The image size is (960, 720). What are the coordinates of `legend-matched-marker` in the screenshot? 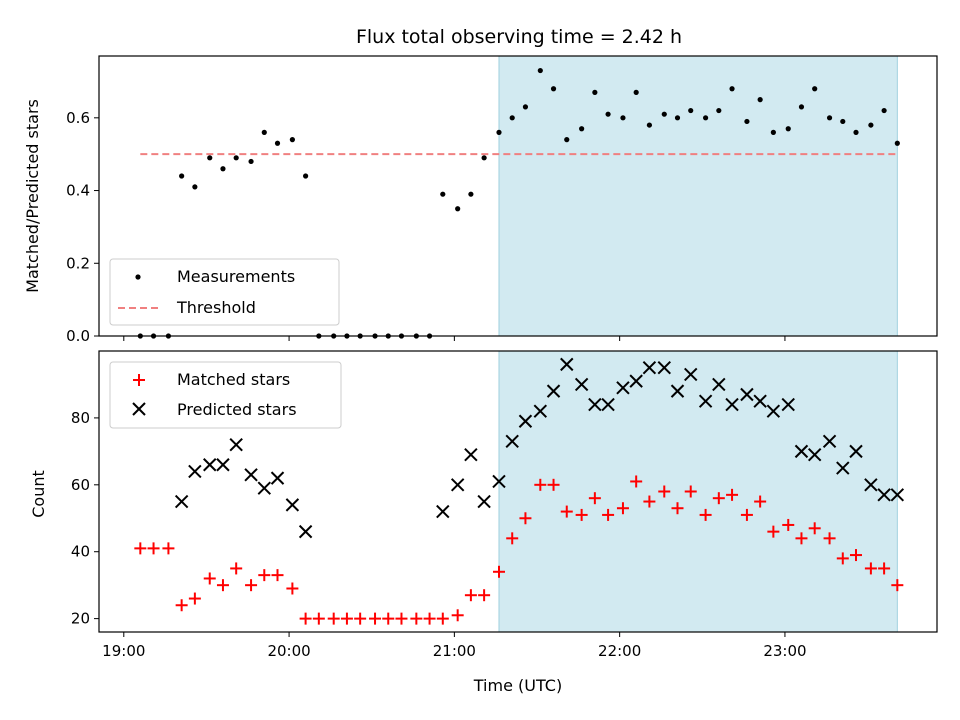 It's located at (139, 380).